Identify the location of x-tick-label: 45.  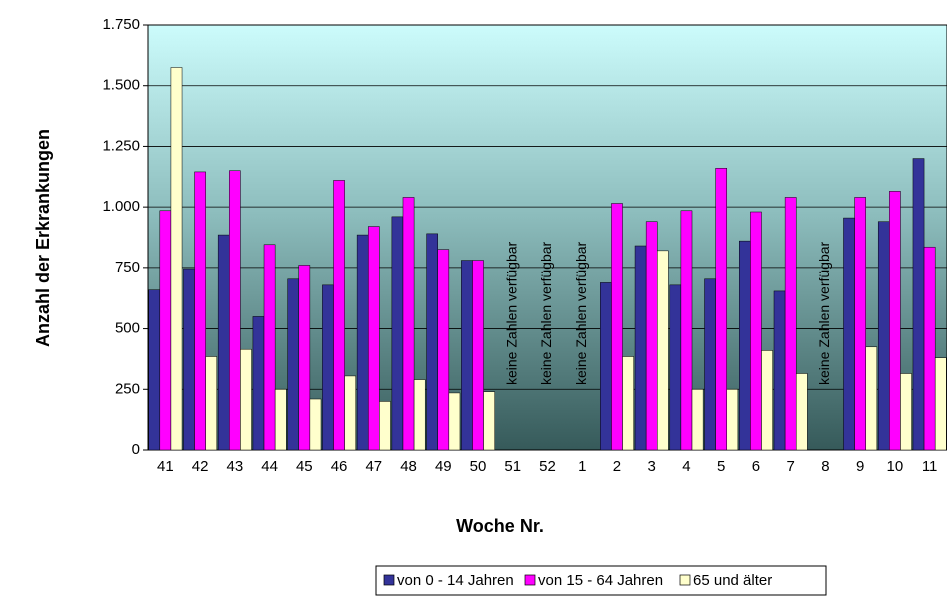
(304, 466).